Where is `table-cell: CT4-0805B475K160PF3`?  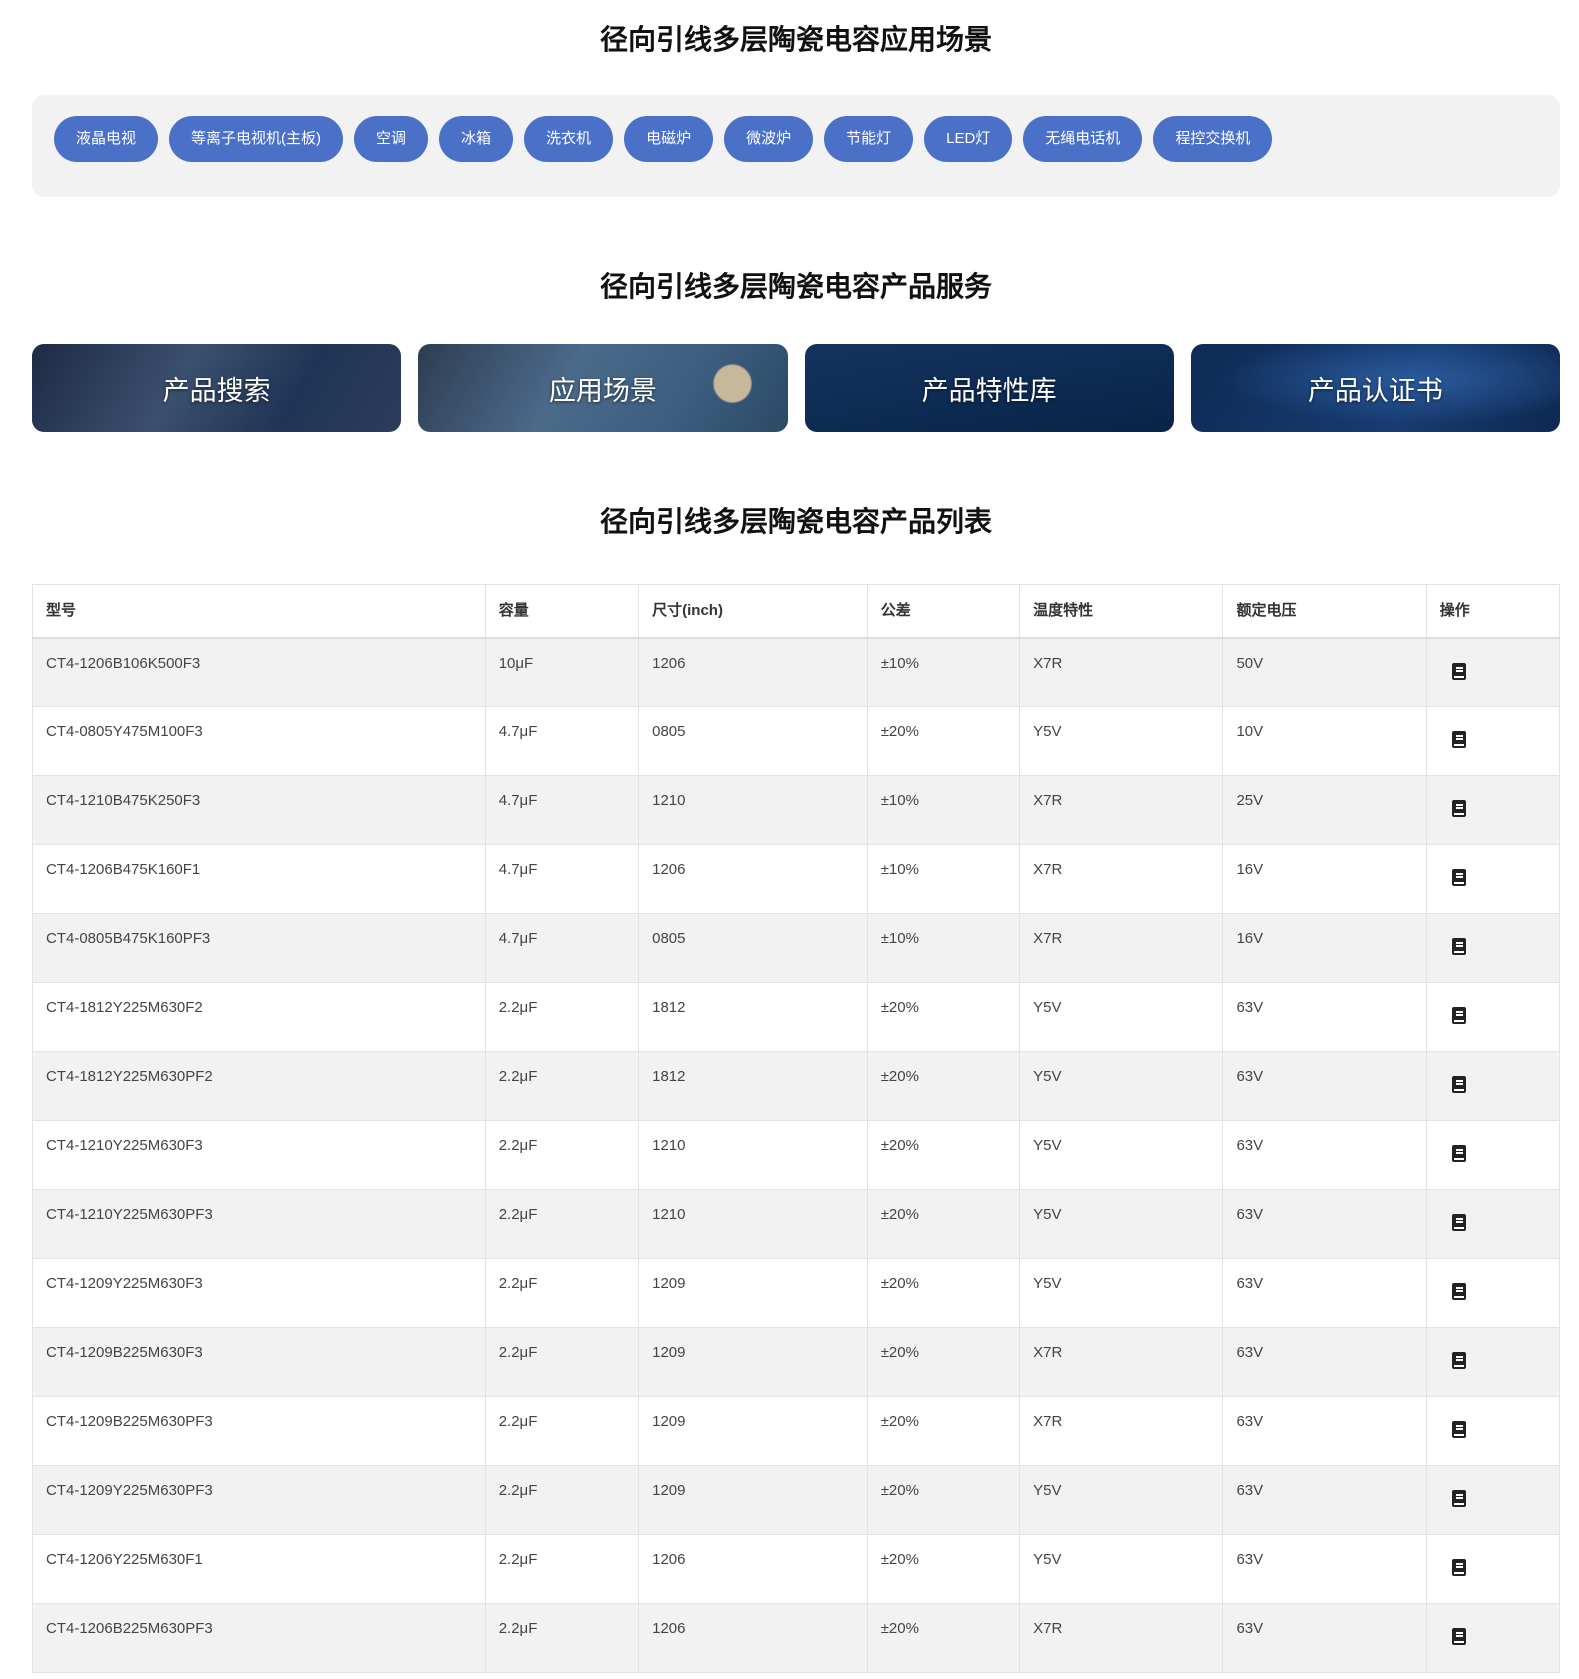
table-cell: CT4-0805B475K160PF3 is located at coordinates (259, 948).